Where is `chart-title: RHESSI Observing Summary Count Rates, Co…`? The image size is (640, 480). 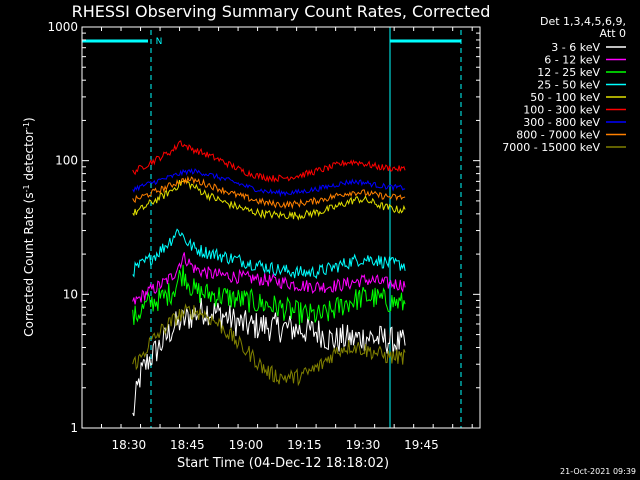
chart-title: RHESSI Observing Summary Count Rates, Co… is located at coordinates (281, 11).